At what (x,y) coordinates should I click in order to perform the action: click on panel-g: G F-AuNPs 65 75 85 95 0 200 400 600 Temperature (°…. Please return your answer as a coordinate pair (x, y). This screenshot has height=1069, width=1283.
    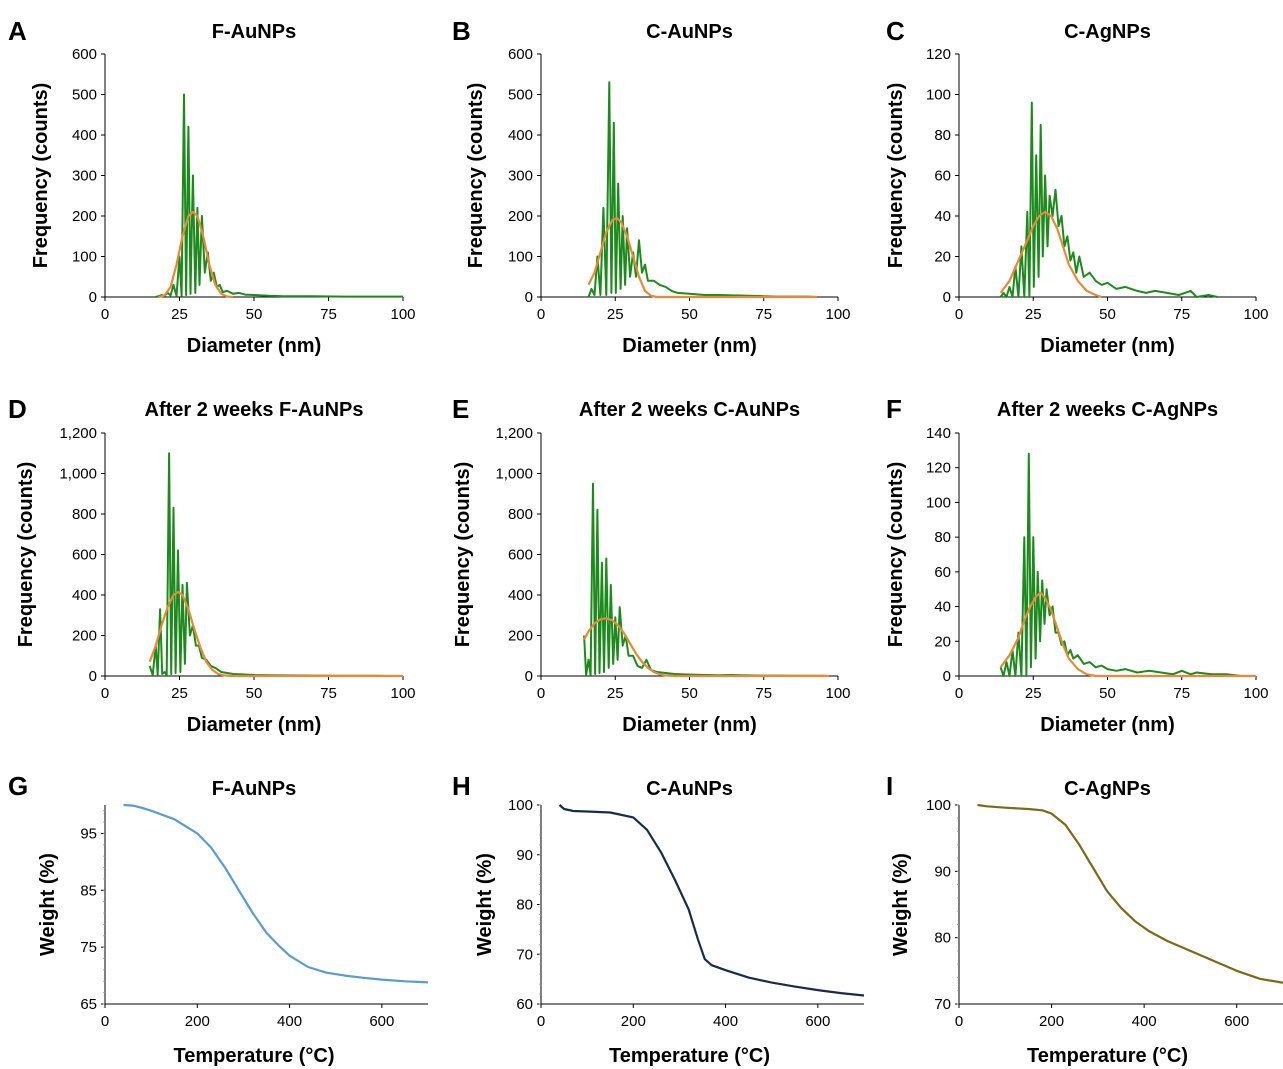
    Looking at the image, I should click on (218, 919).